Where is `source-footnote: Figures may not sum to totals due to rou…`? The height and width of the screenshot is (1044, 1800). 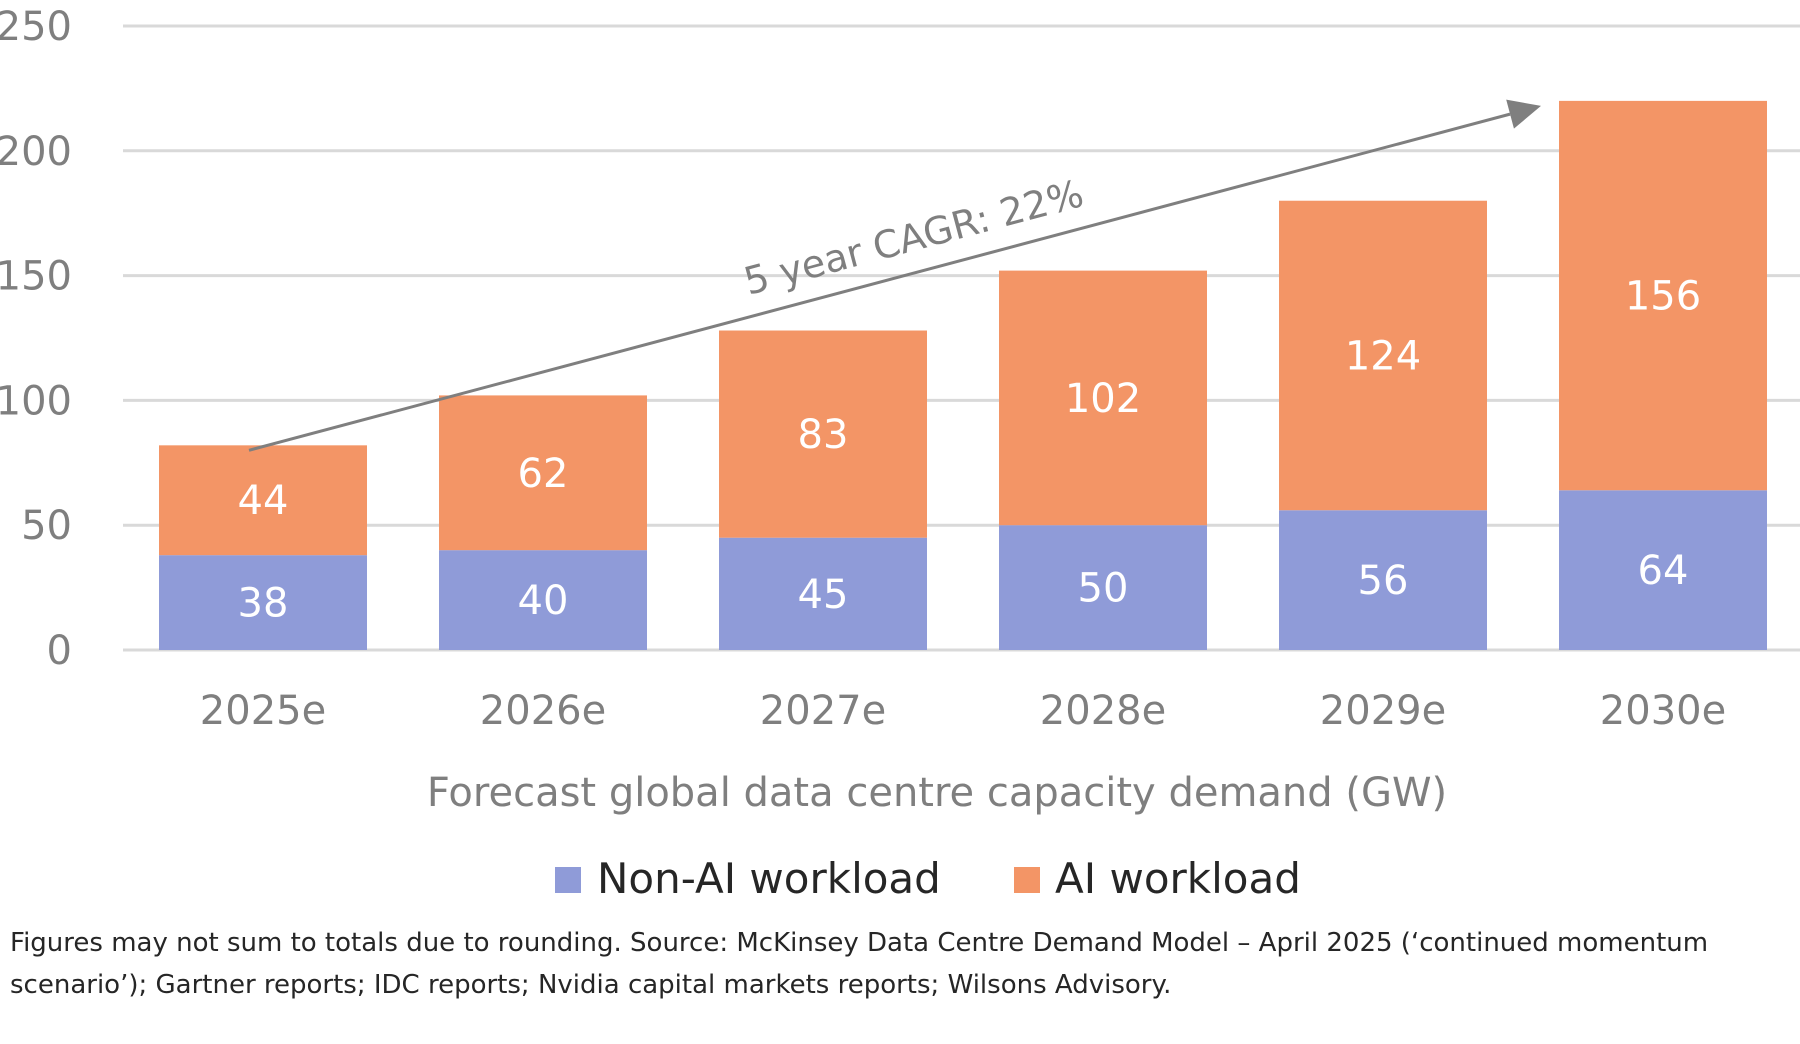
source-footnote: Figures may not sum to totals due to rou… is located at coordinates (859, 964).